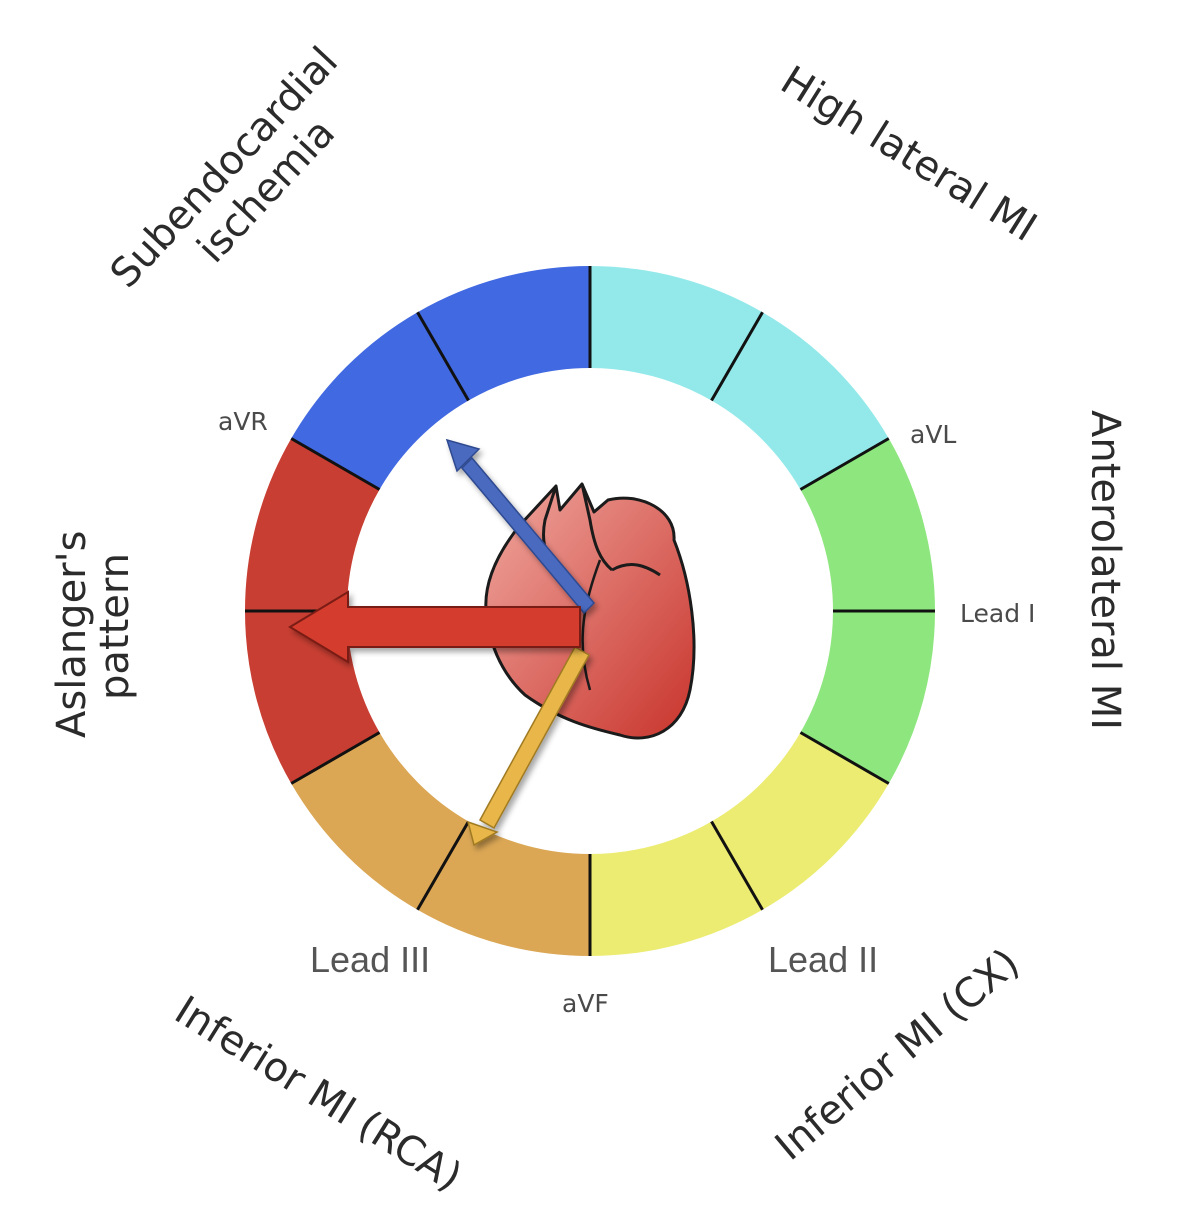 Image resolution: width=1204 pixels, height=1228 pixels. I want to click on vector-arrow-red, so click(434, 627).